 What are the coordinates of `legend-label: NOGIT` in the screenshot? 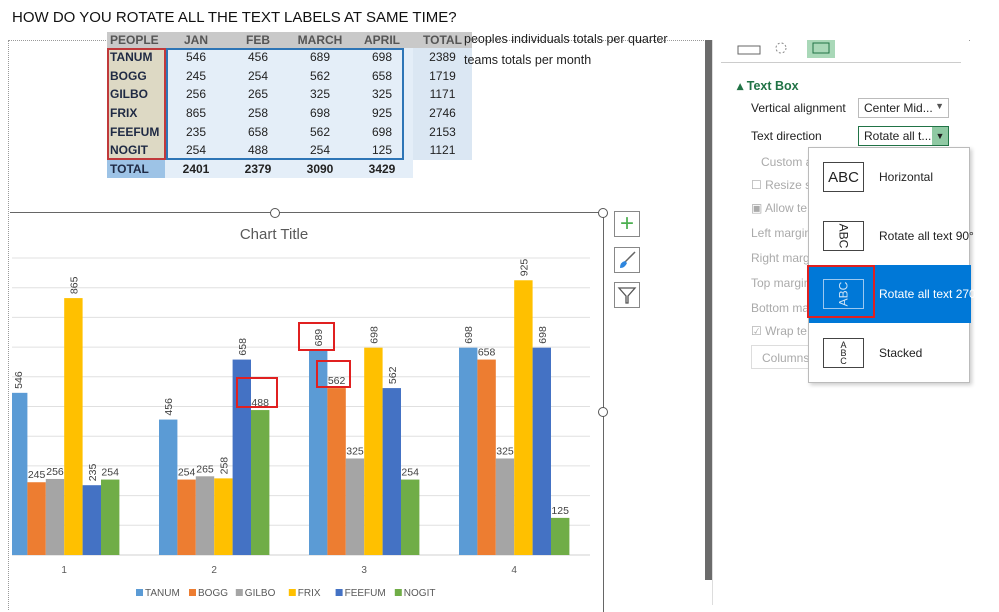 It's located at (420, 593).